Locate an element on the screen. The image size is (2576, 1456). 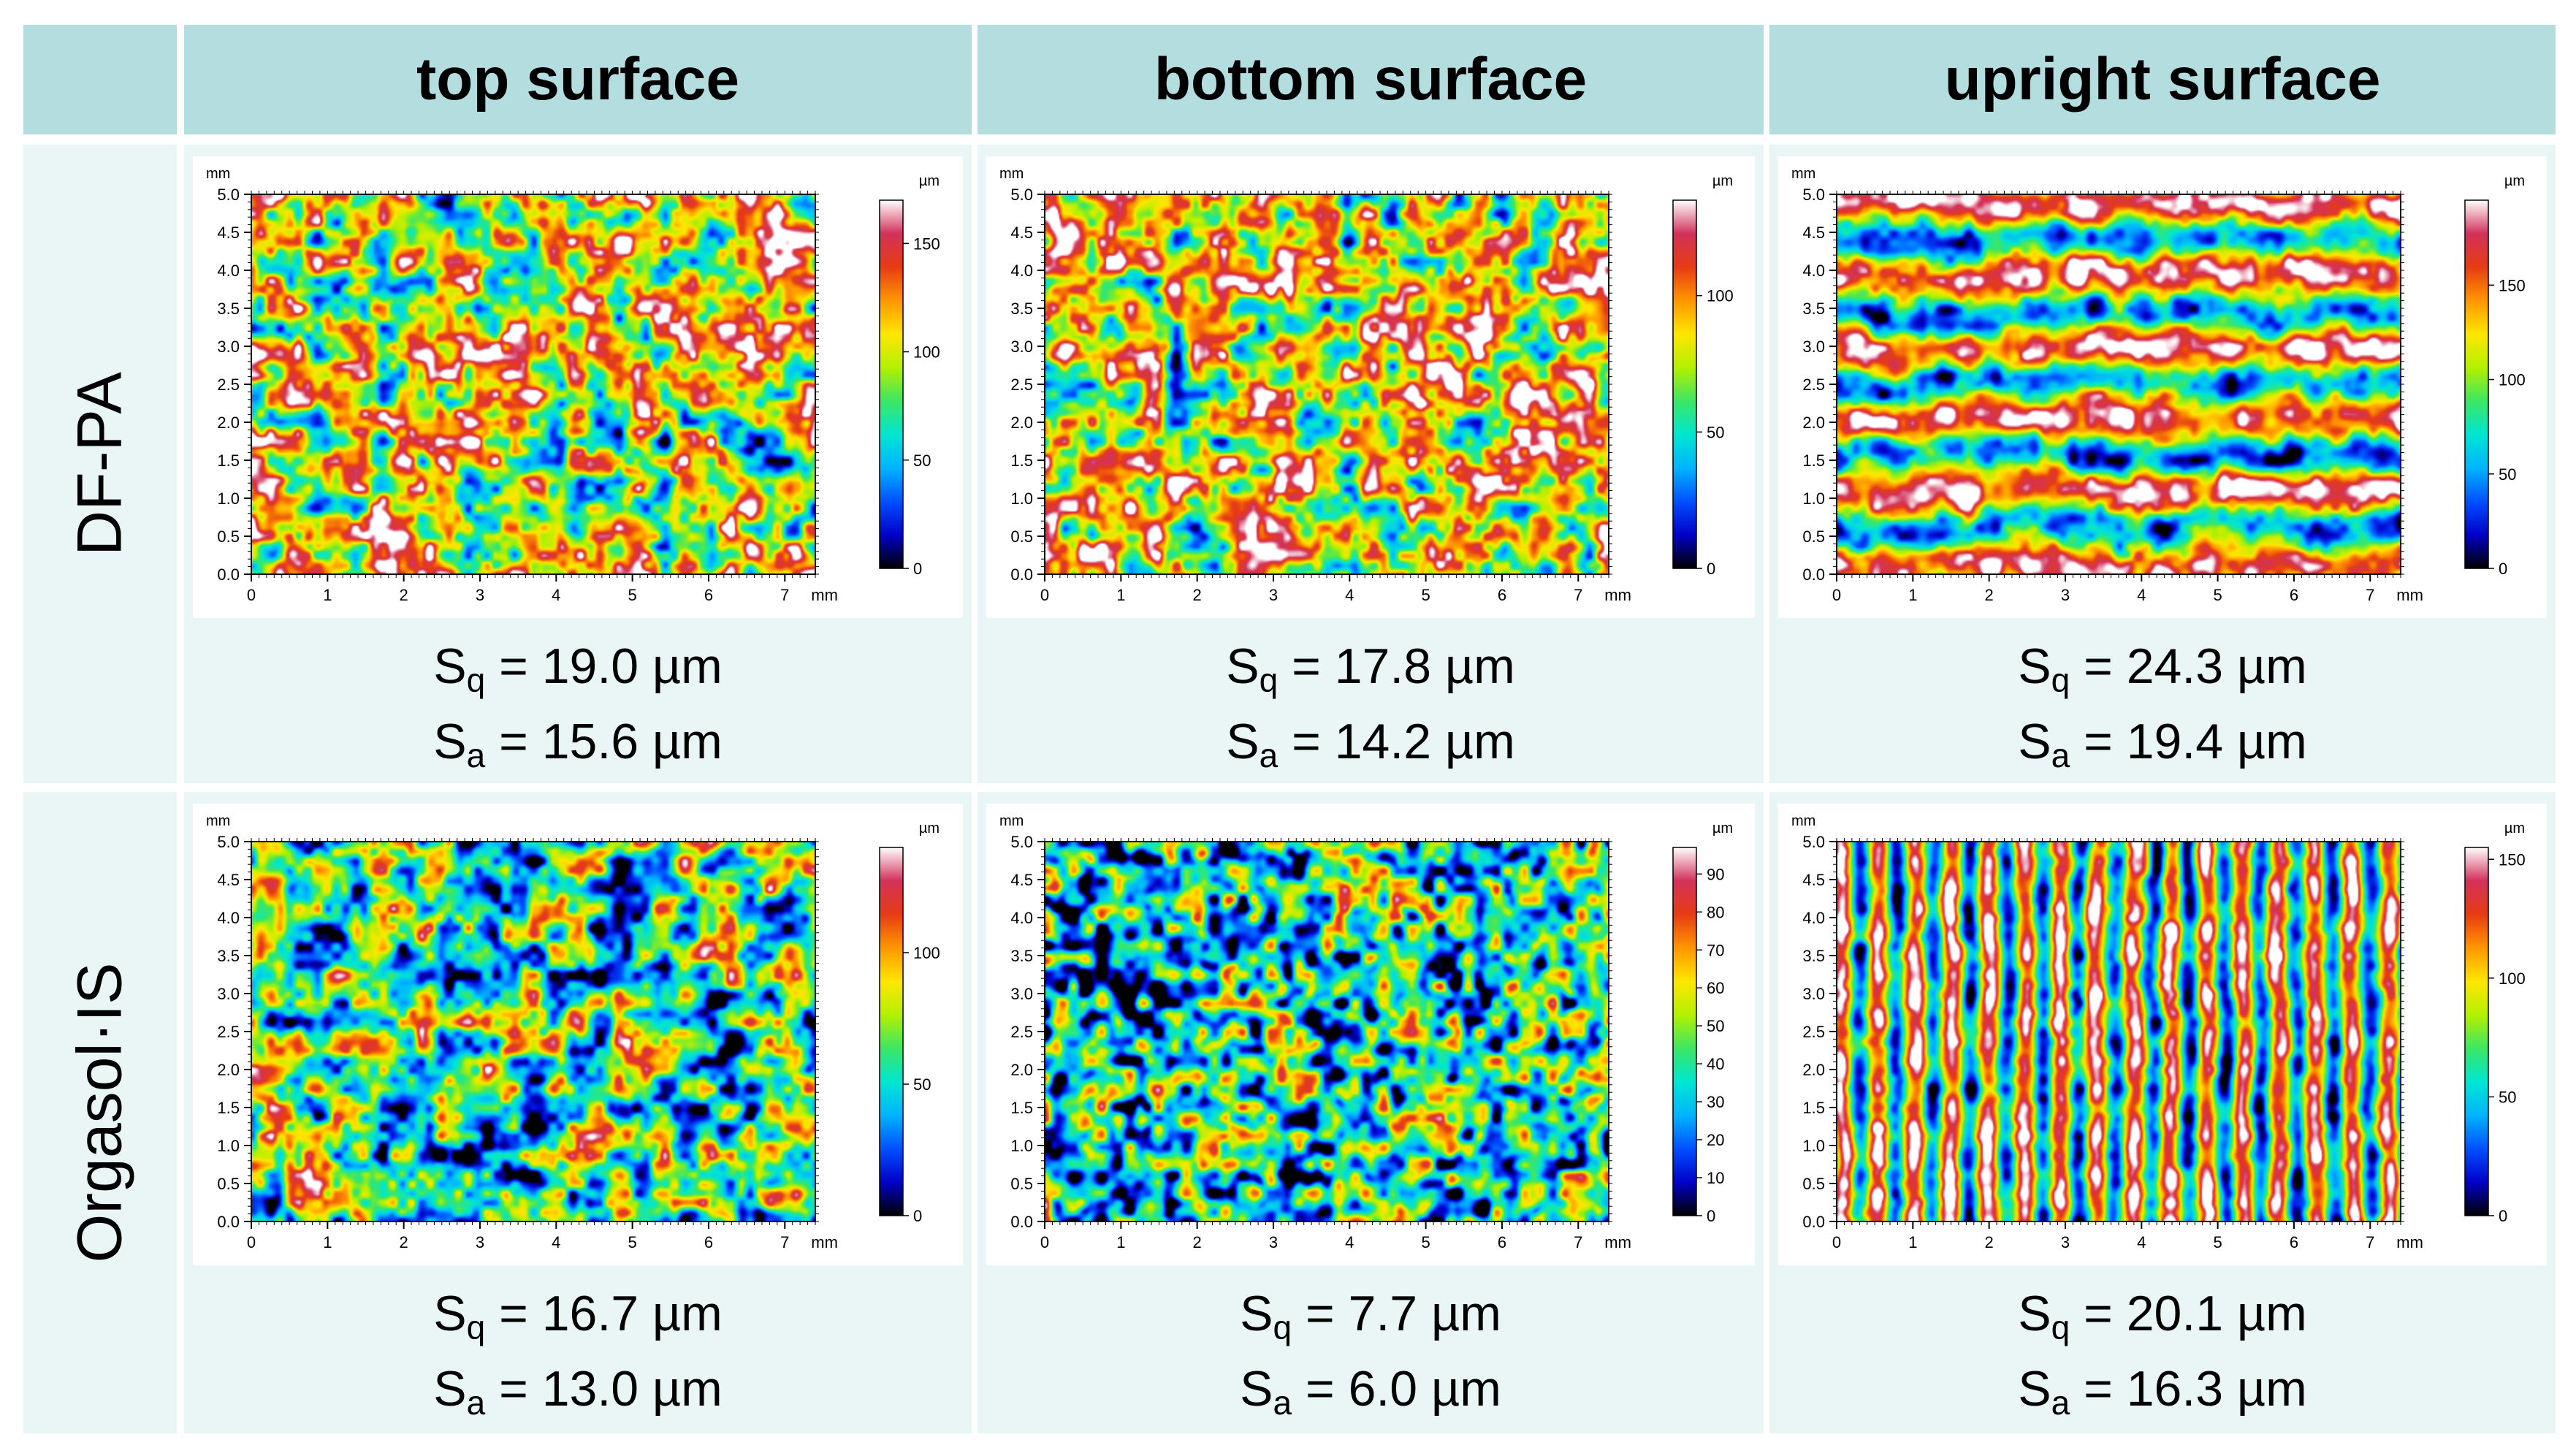
roughness-values: Sq = 17.8 µm Sa = 14.2 µm is located at coordinates (1371, 711).